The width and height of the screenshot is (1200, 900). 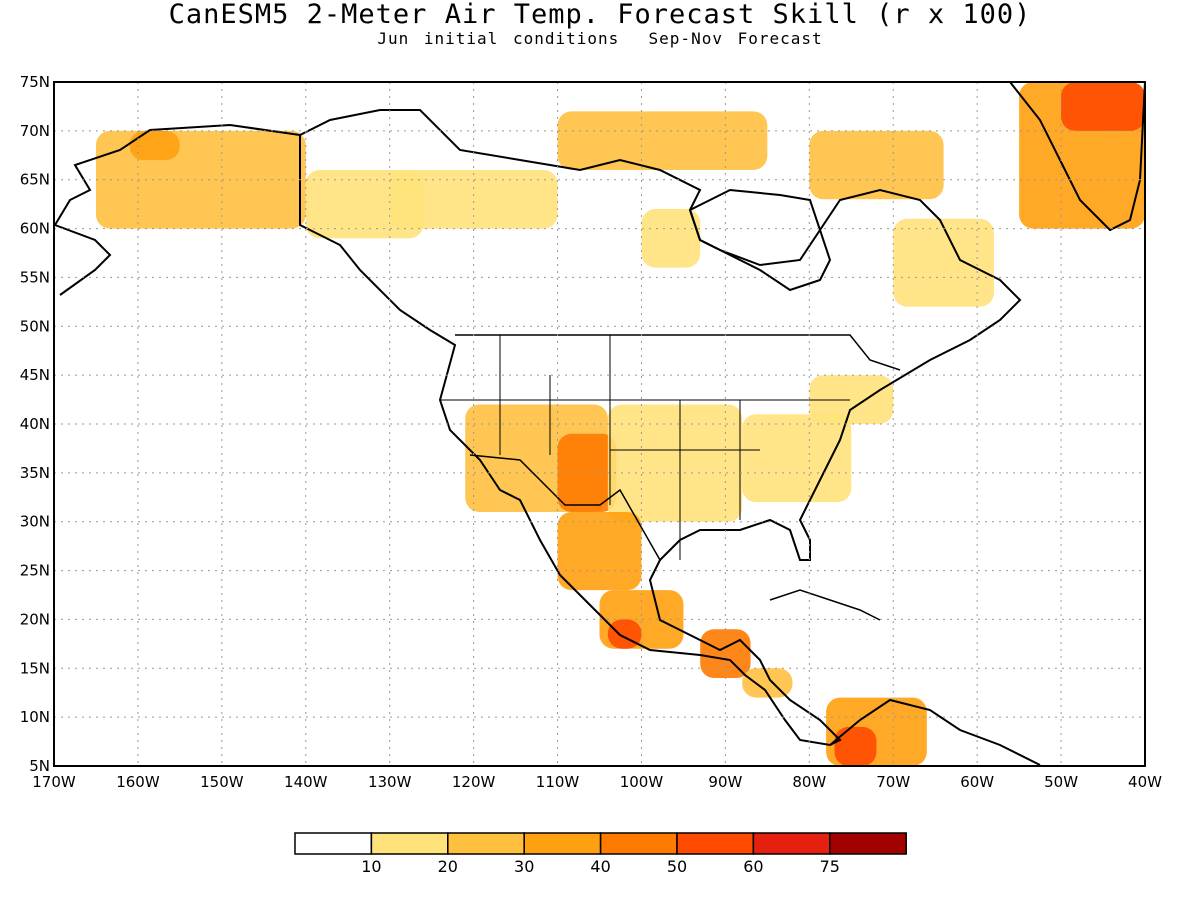 What do you see at coordinates (35, 473) in the screenshot?
I see `lat-tick-label: 35N` at bounding box center [35, 473].